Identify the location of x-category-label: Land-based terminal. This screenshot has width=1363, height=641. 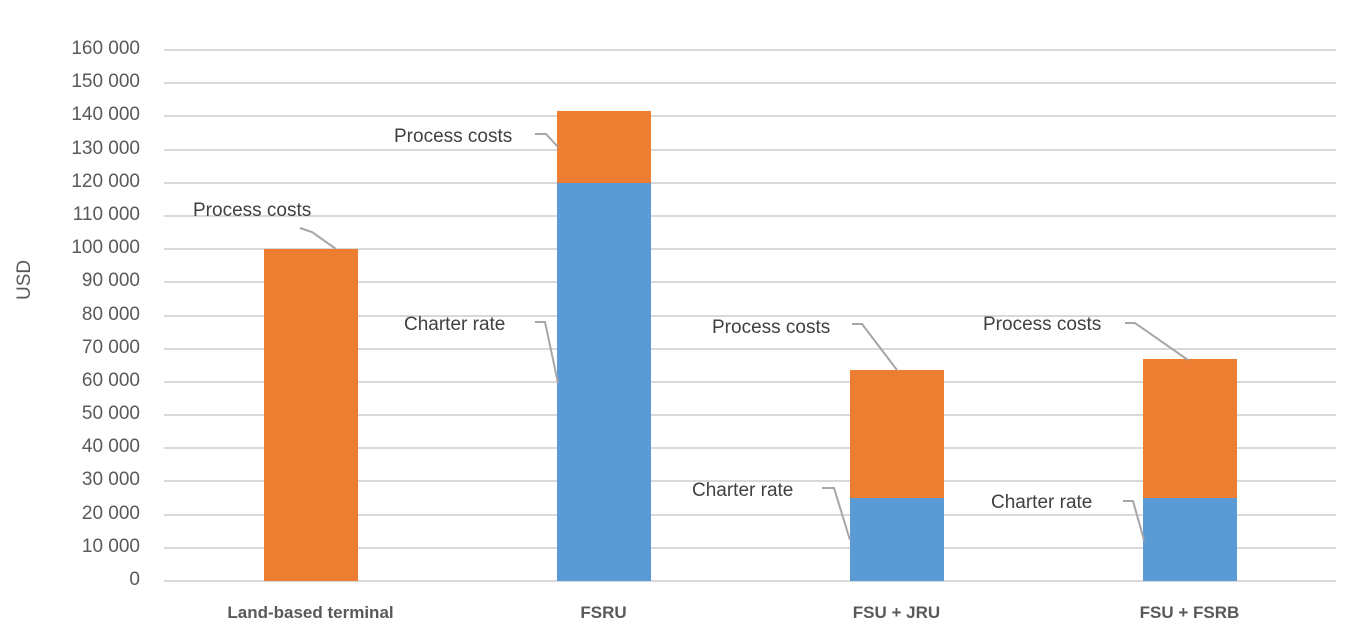
(310, 612).